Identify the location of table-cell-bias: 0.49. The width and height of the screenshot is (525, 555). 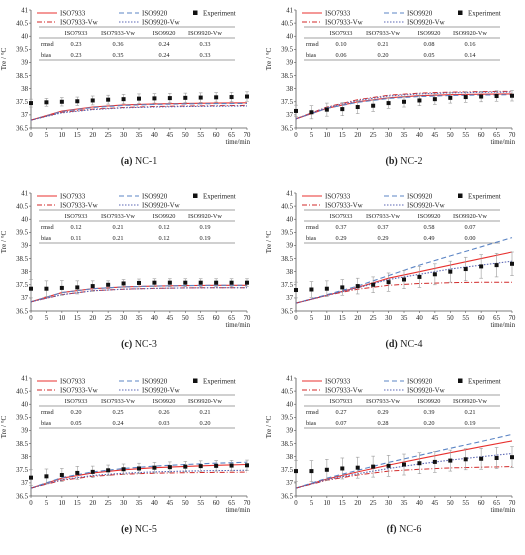
(428, 238).